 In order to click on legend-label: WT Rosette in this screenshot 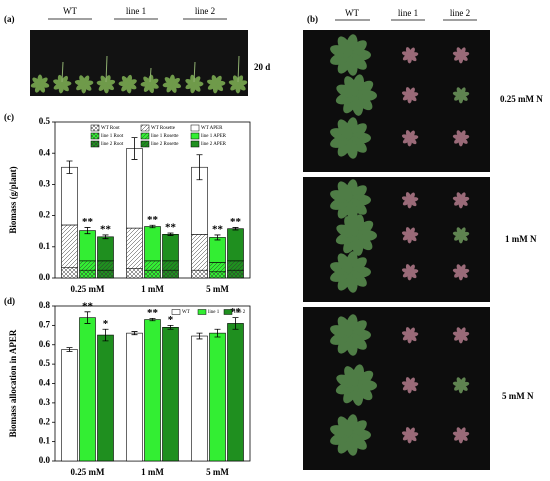, I will do `click(163, 128)`.